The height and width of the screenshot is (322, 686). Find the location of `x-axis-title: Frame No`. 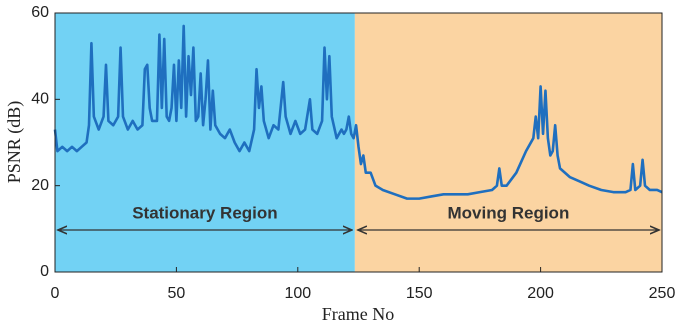

x-axis-title: Frame No is located at coordinates (358, 313).